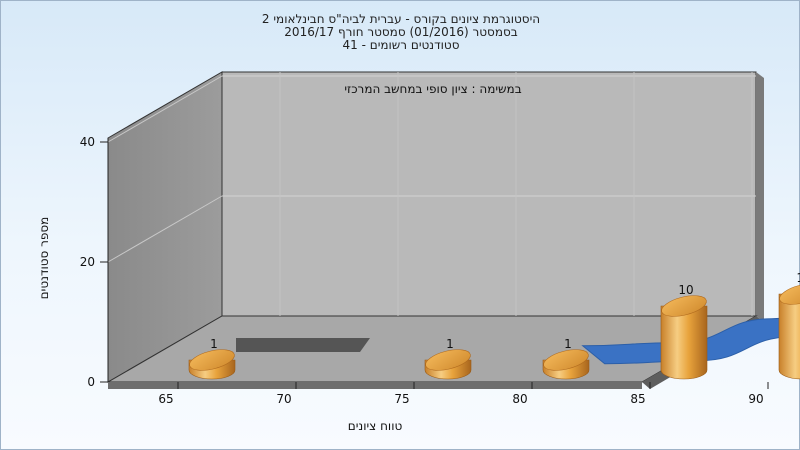 The width and height of the screenshot is (800, 450). Describe the element at coordinates (91, 382) in the screenshot. I see `y-tick-label: 0` at that location.